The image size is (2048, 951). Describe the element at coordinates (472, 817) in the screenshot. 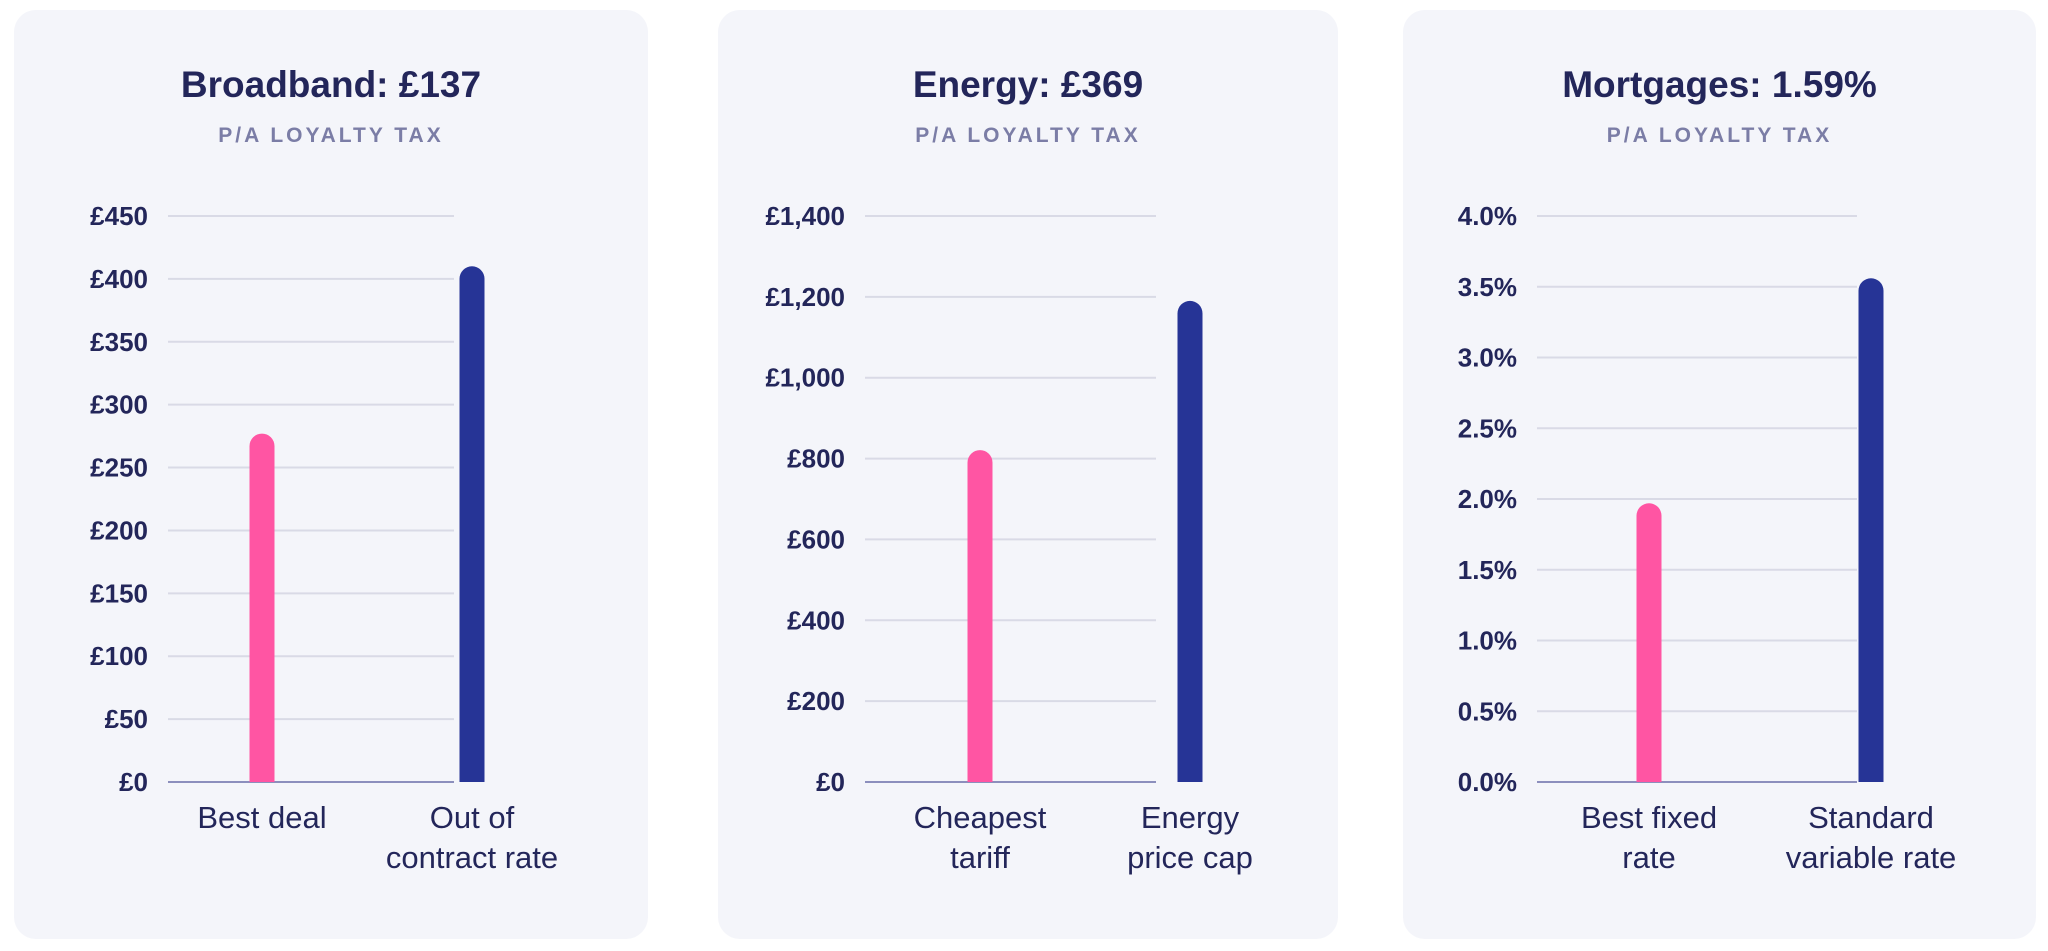

I see `category-label: Out of` at that location.